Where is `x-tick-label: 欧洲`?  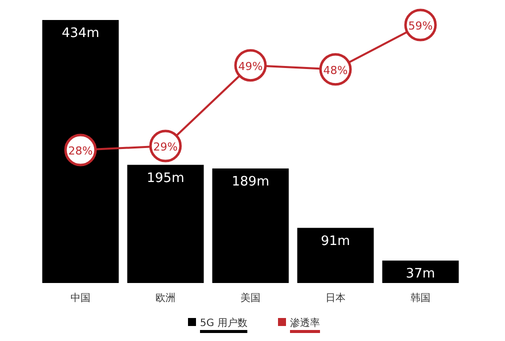
x-tick-label: 欧洲 is located at coordinates (166, 298).